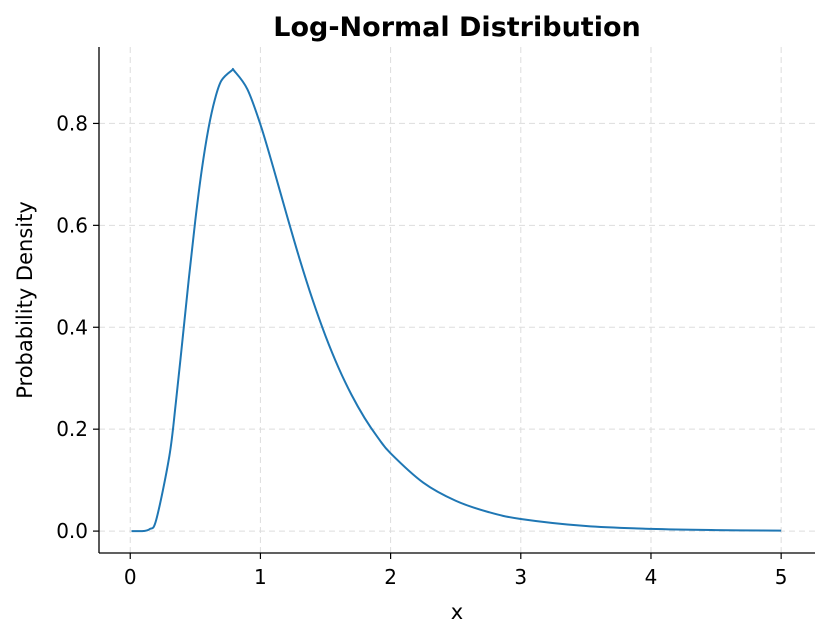 The height and width of the screenshot is (638, 828). I want to click on y-tick-label: 0.0, so click(72, 531).